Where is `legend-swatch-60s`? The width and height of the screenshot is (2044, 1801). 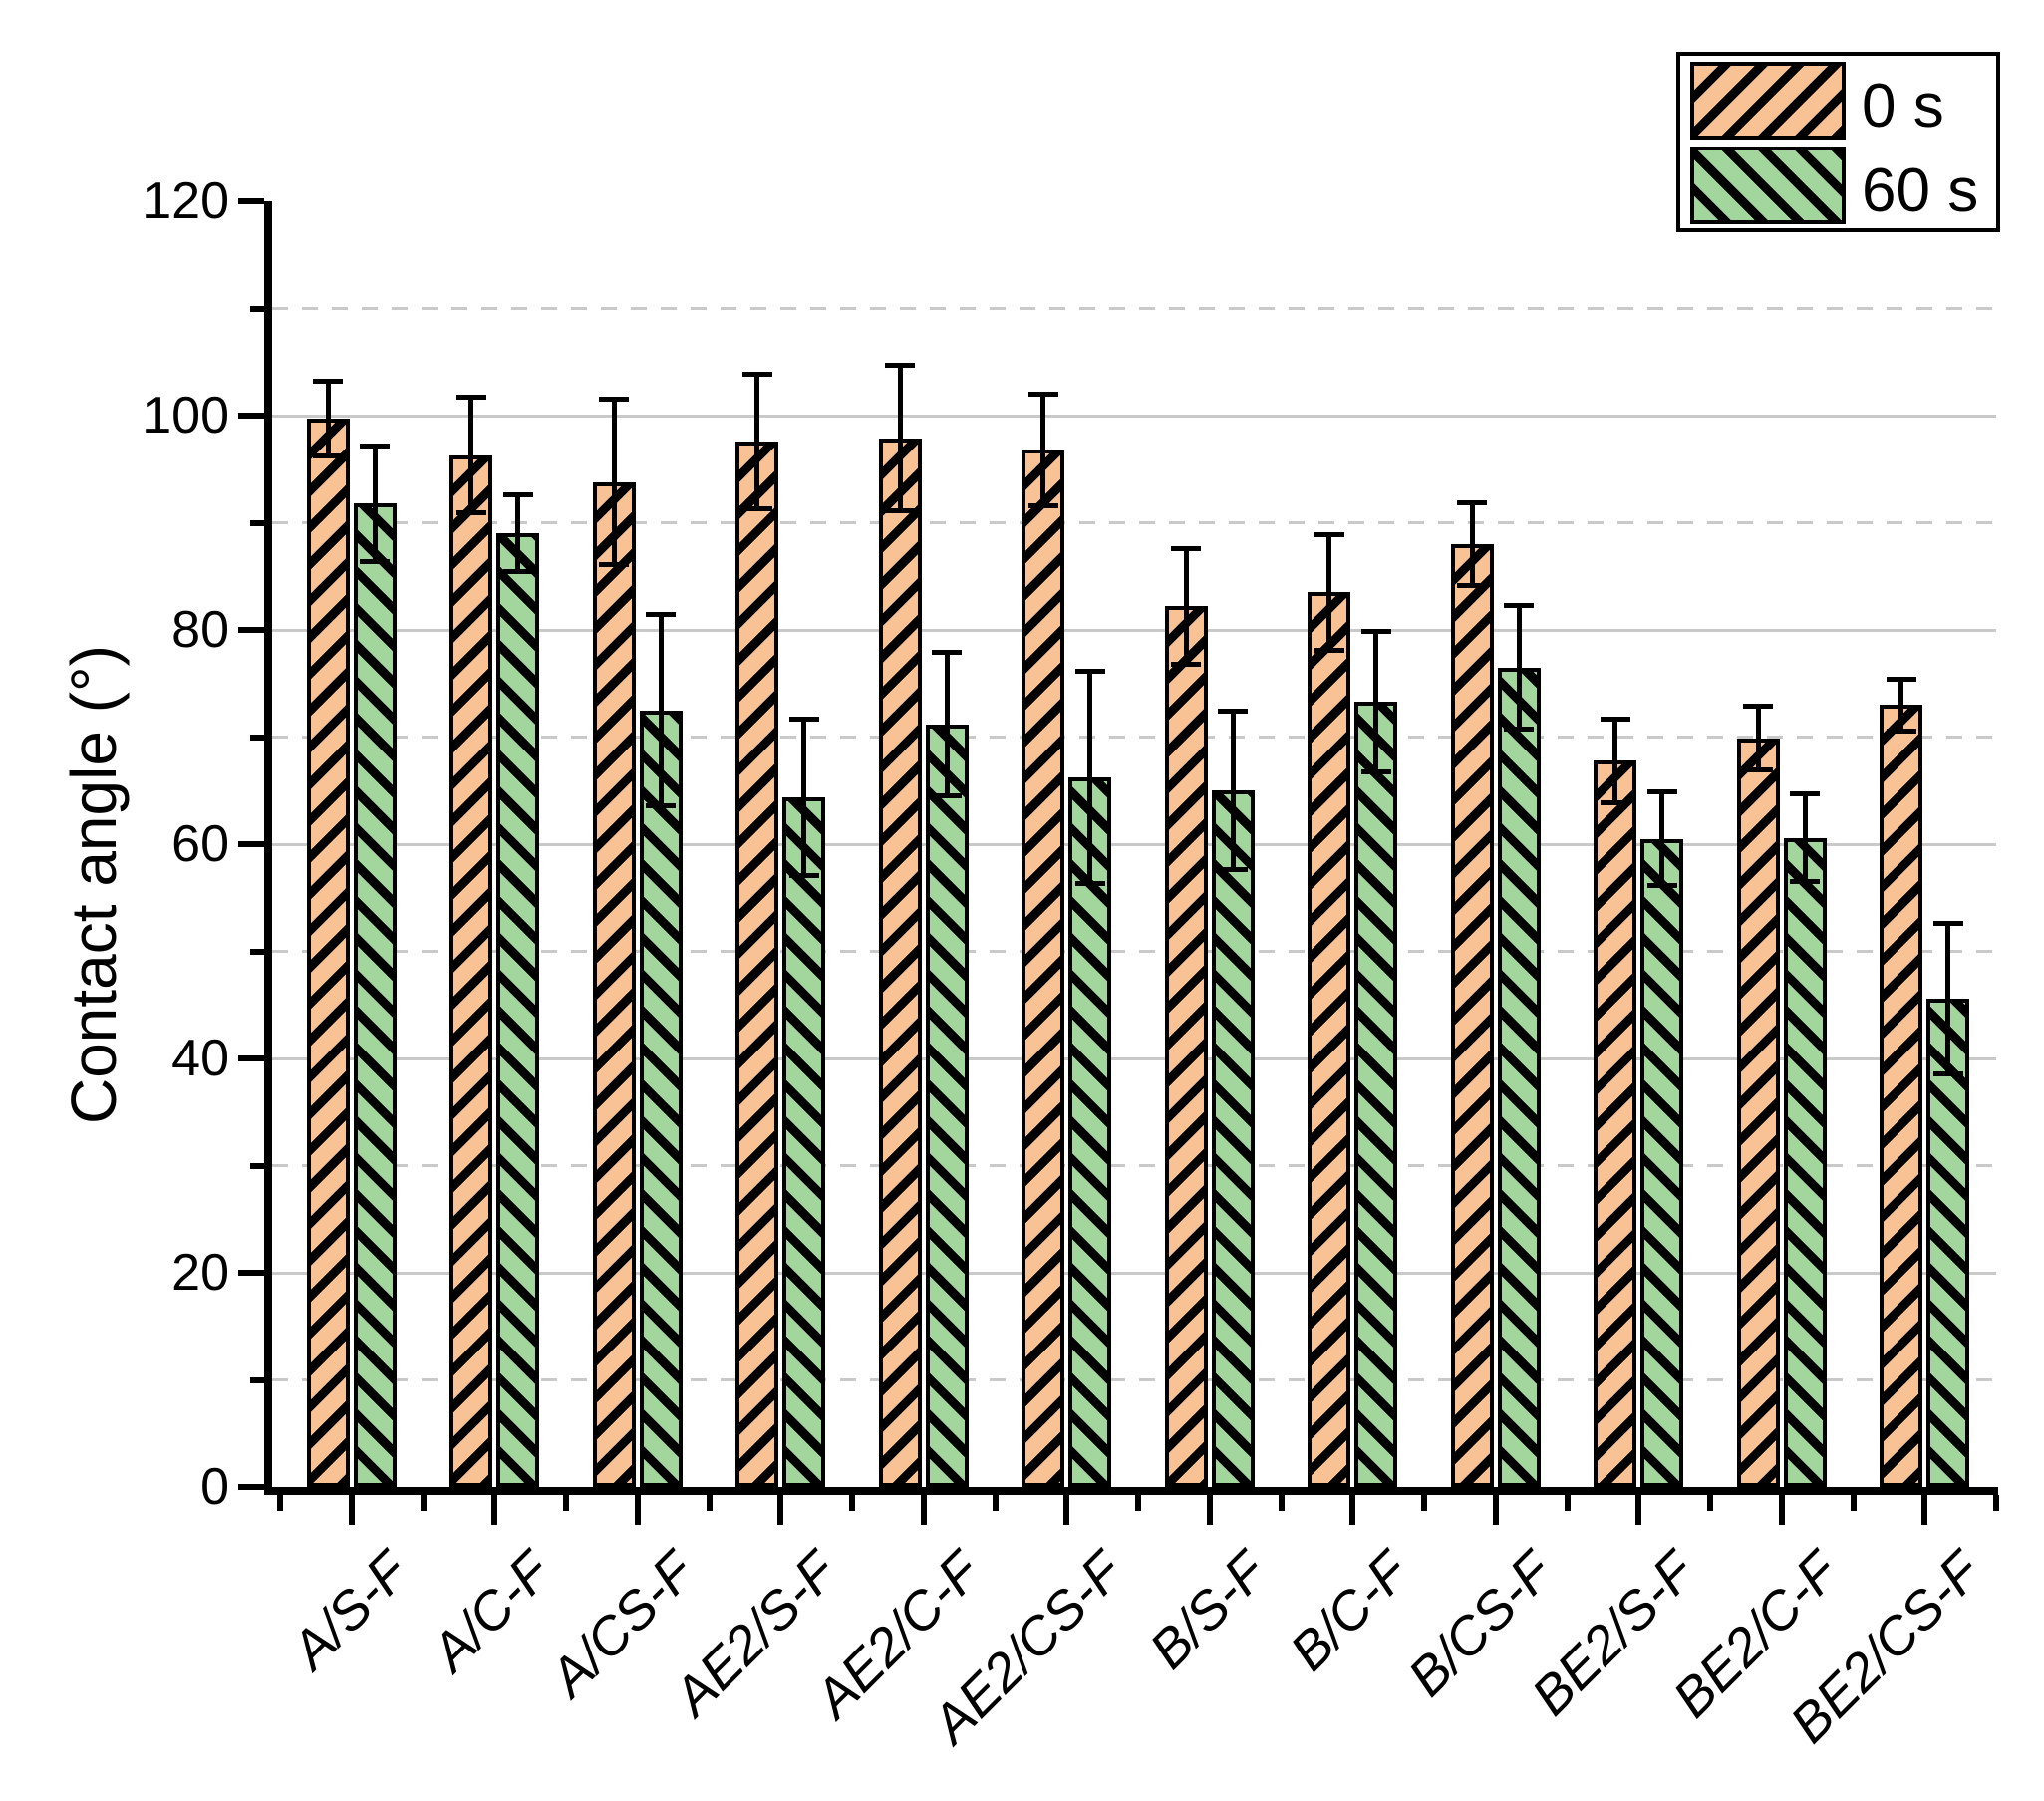
legend-swatch-60s is located at coordinates (1768, 185).